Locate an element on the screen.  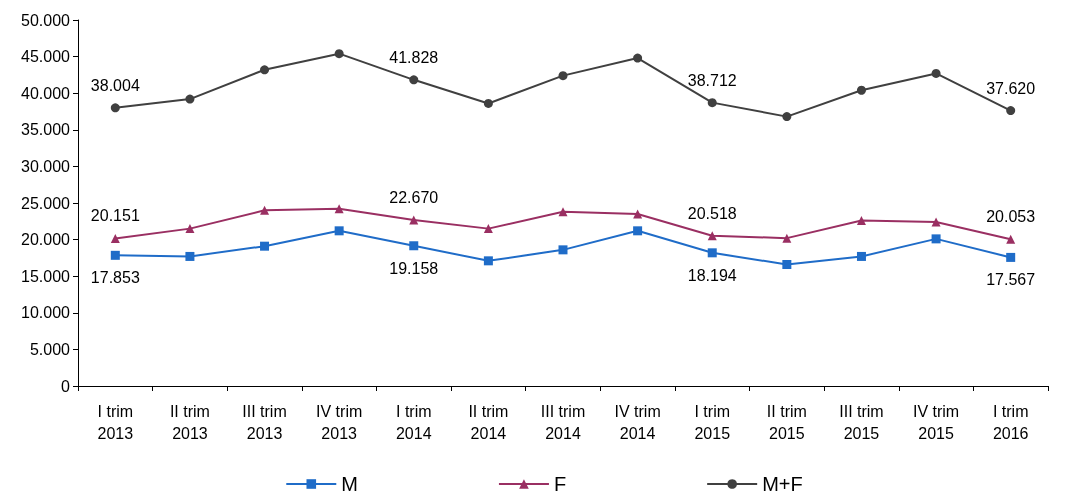
data-label: 20.053 is located at coordinates (1011, 217).